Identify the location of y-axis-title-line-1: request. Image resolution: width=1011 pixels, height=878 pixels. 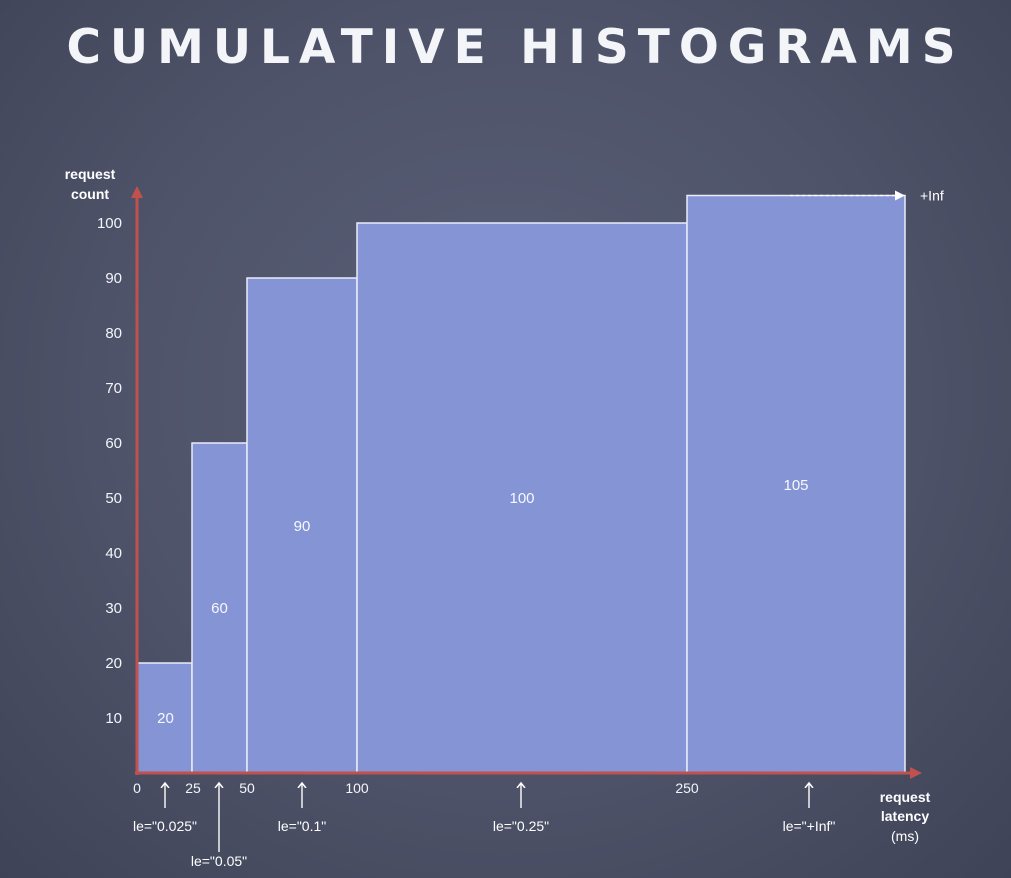
(90, 174).